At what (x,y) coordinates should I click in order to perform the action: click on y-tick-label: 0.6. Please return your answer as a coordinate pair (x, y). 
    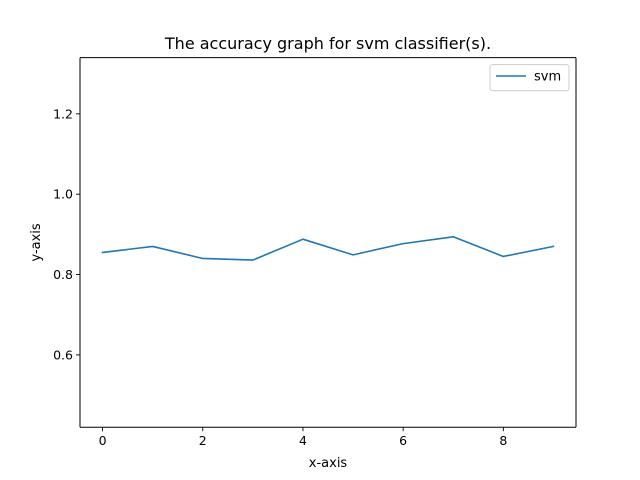
    Looking at the image, I should click on (63, 354).